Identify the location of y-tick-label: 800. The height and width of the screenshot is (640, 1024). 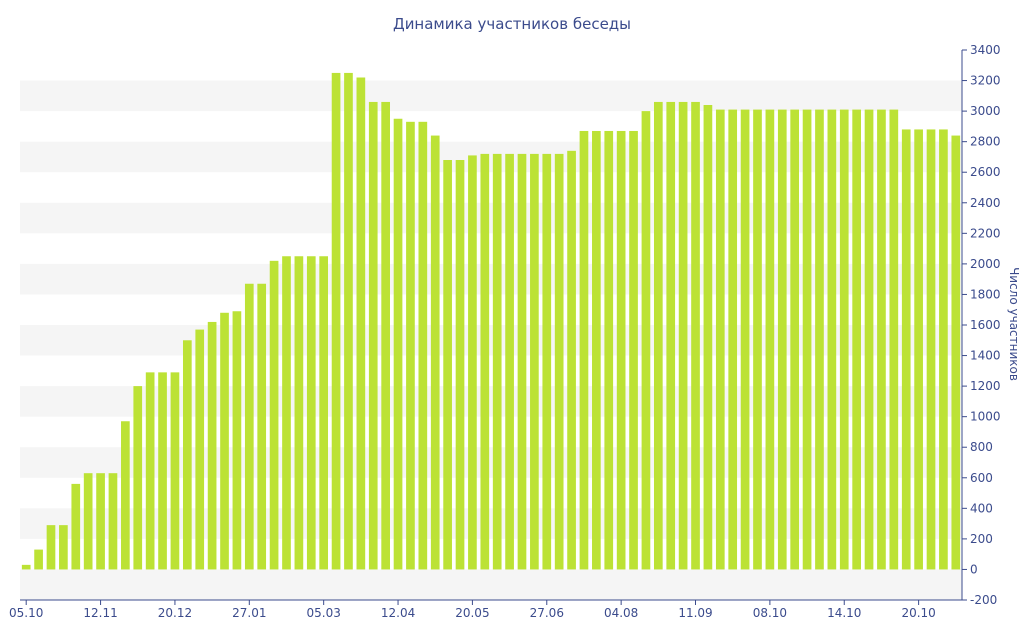
(981, 447).